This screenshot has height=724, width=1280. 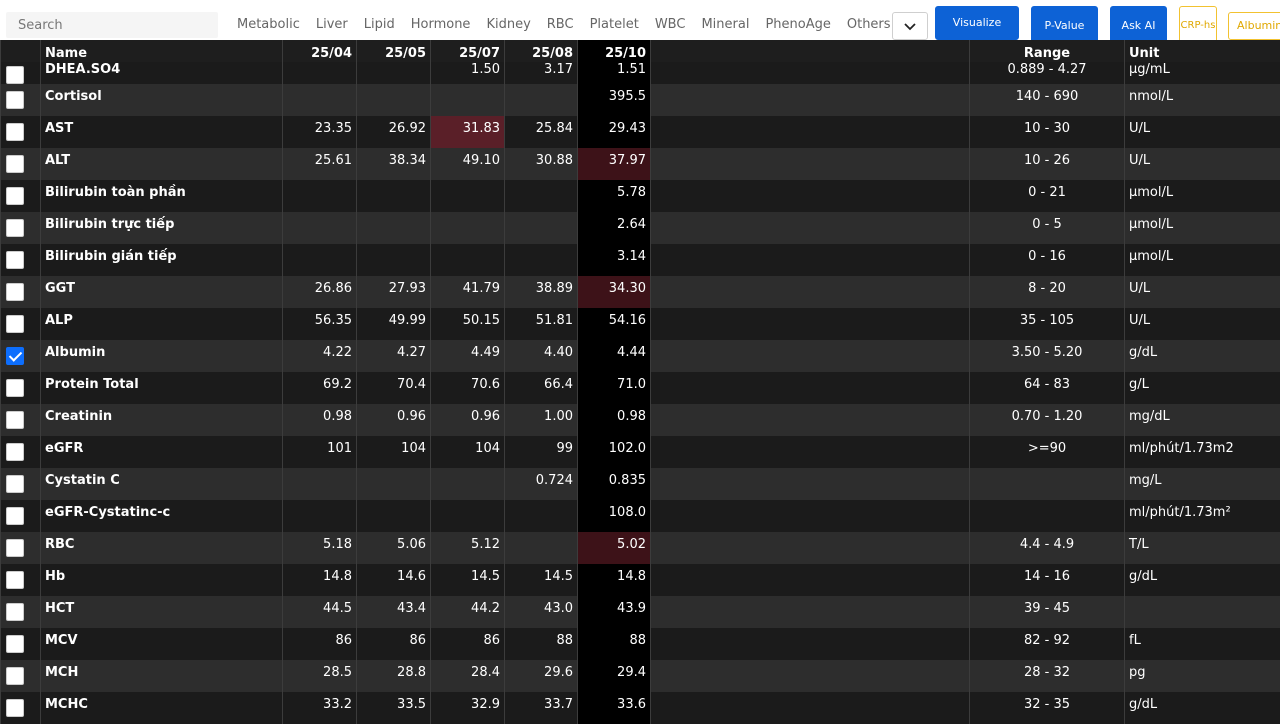 I want to click on value-cell: 14.8, so click(x=320, y=580).